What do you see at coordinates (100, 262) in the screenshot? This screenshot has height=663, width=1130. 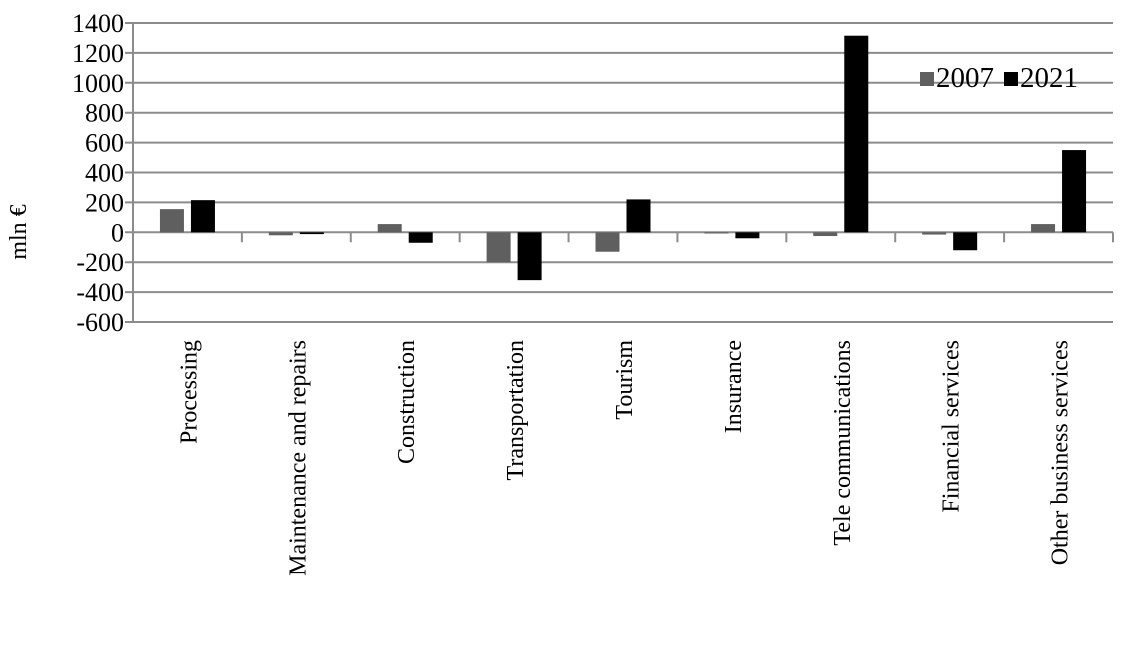 I see `y-tick-label: -200` at bounding box center [100, 262].